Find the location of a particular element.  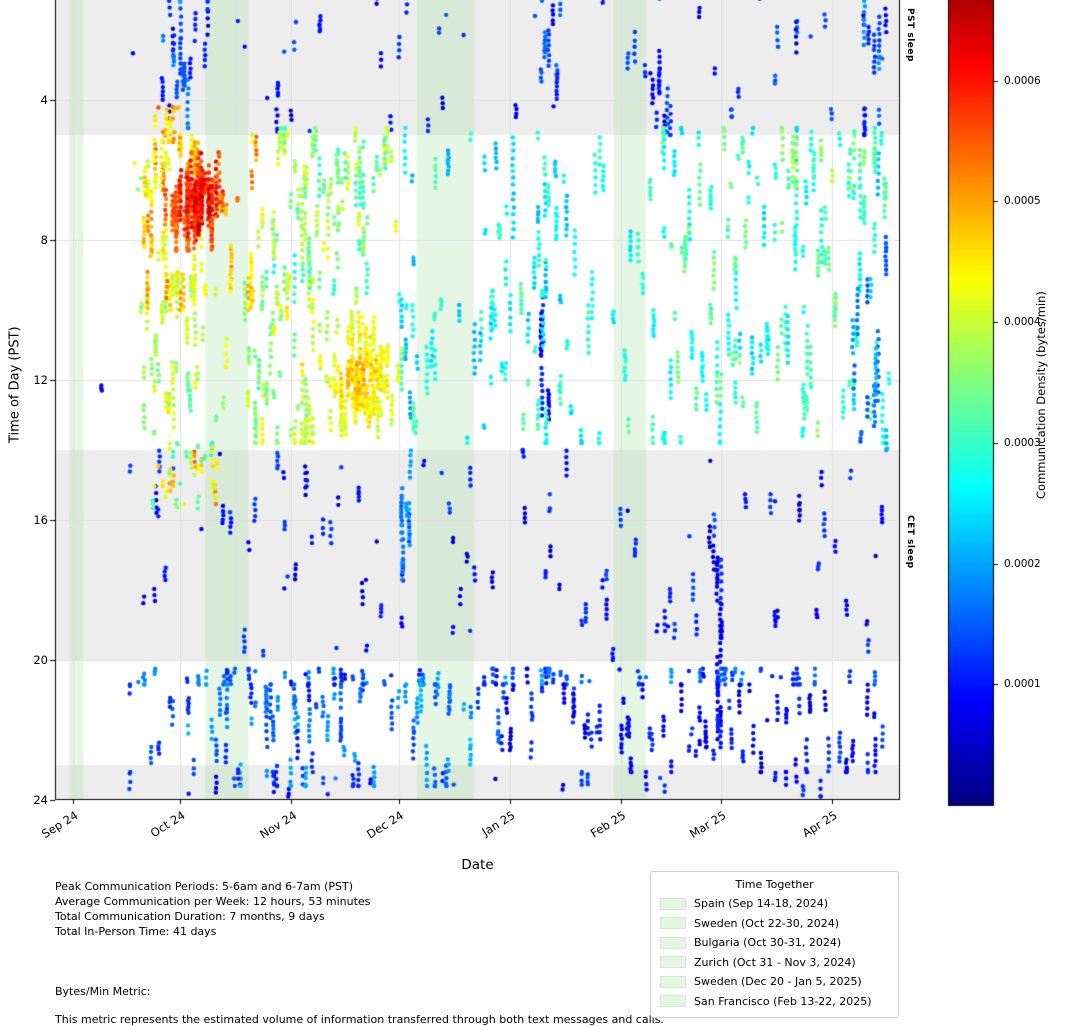

pst-sleep-band-label: PST sleep is located at coordinates (910, 35).